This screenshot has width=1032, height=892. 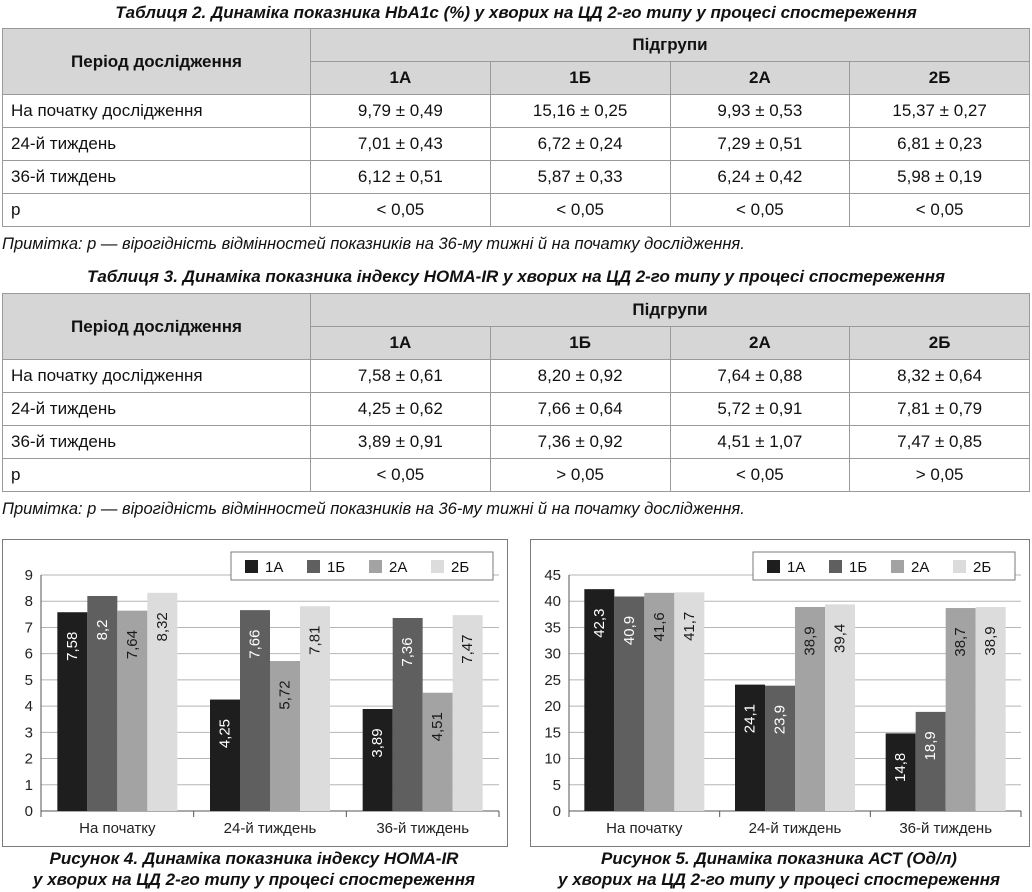 What do you see at coordinates (255, 644) in the screenshot?
I see `data-label: 7,66` at bounding box center [255, 644].